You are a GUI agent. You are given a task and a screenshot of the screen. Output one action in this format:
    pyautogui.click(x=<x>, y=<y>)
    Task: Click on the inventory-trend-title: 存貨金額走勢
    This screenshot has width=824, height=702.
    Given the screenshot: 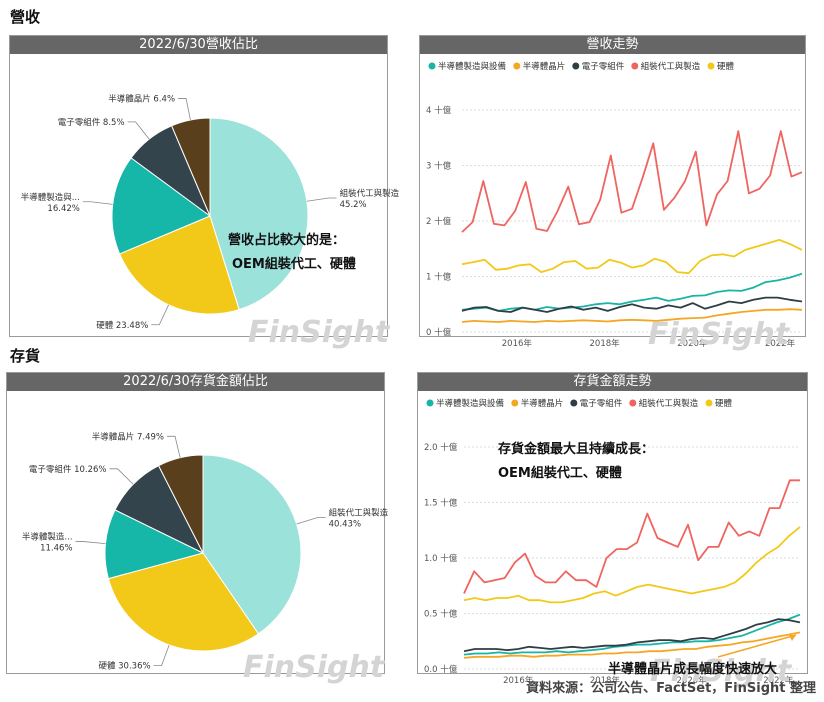 What is the action you would take?
    pyautogui.click(x=612, y=382)
    